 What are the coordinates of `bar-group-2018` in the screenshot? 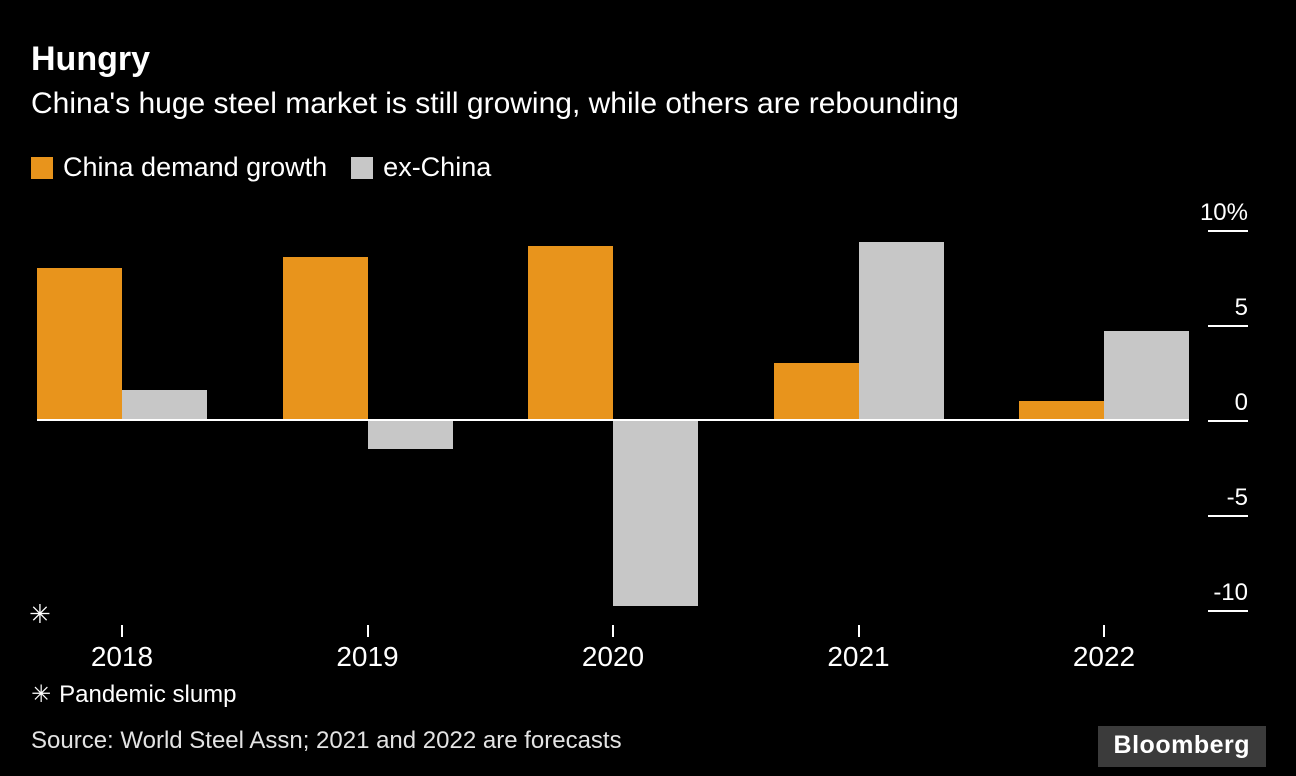 It's located at (122, 412).